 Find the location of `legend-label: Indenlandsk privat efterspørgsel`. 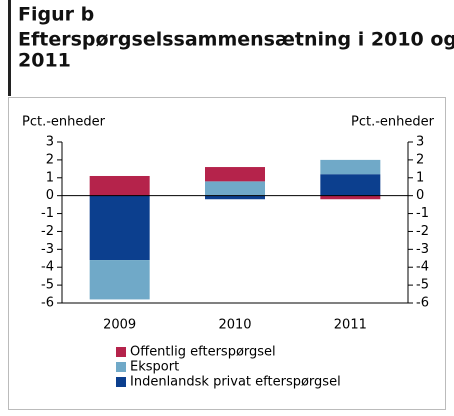

legend-label: Indenlandsk privat efterspørgsel is located at coordinates (235, 382).